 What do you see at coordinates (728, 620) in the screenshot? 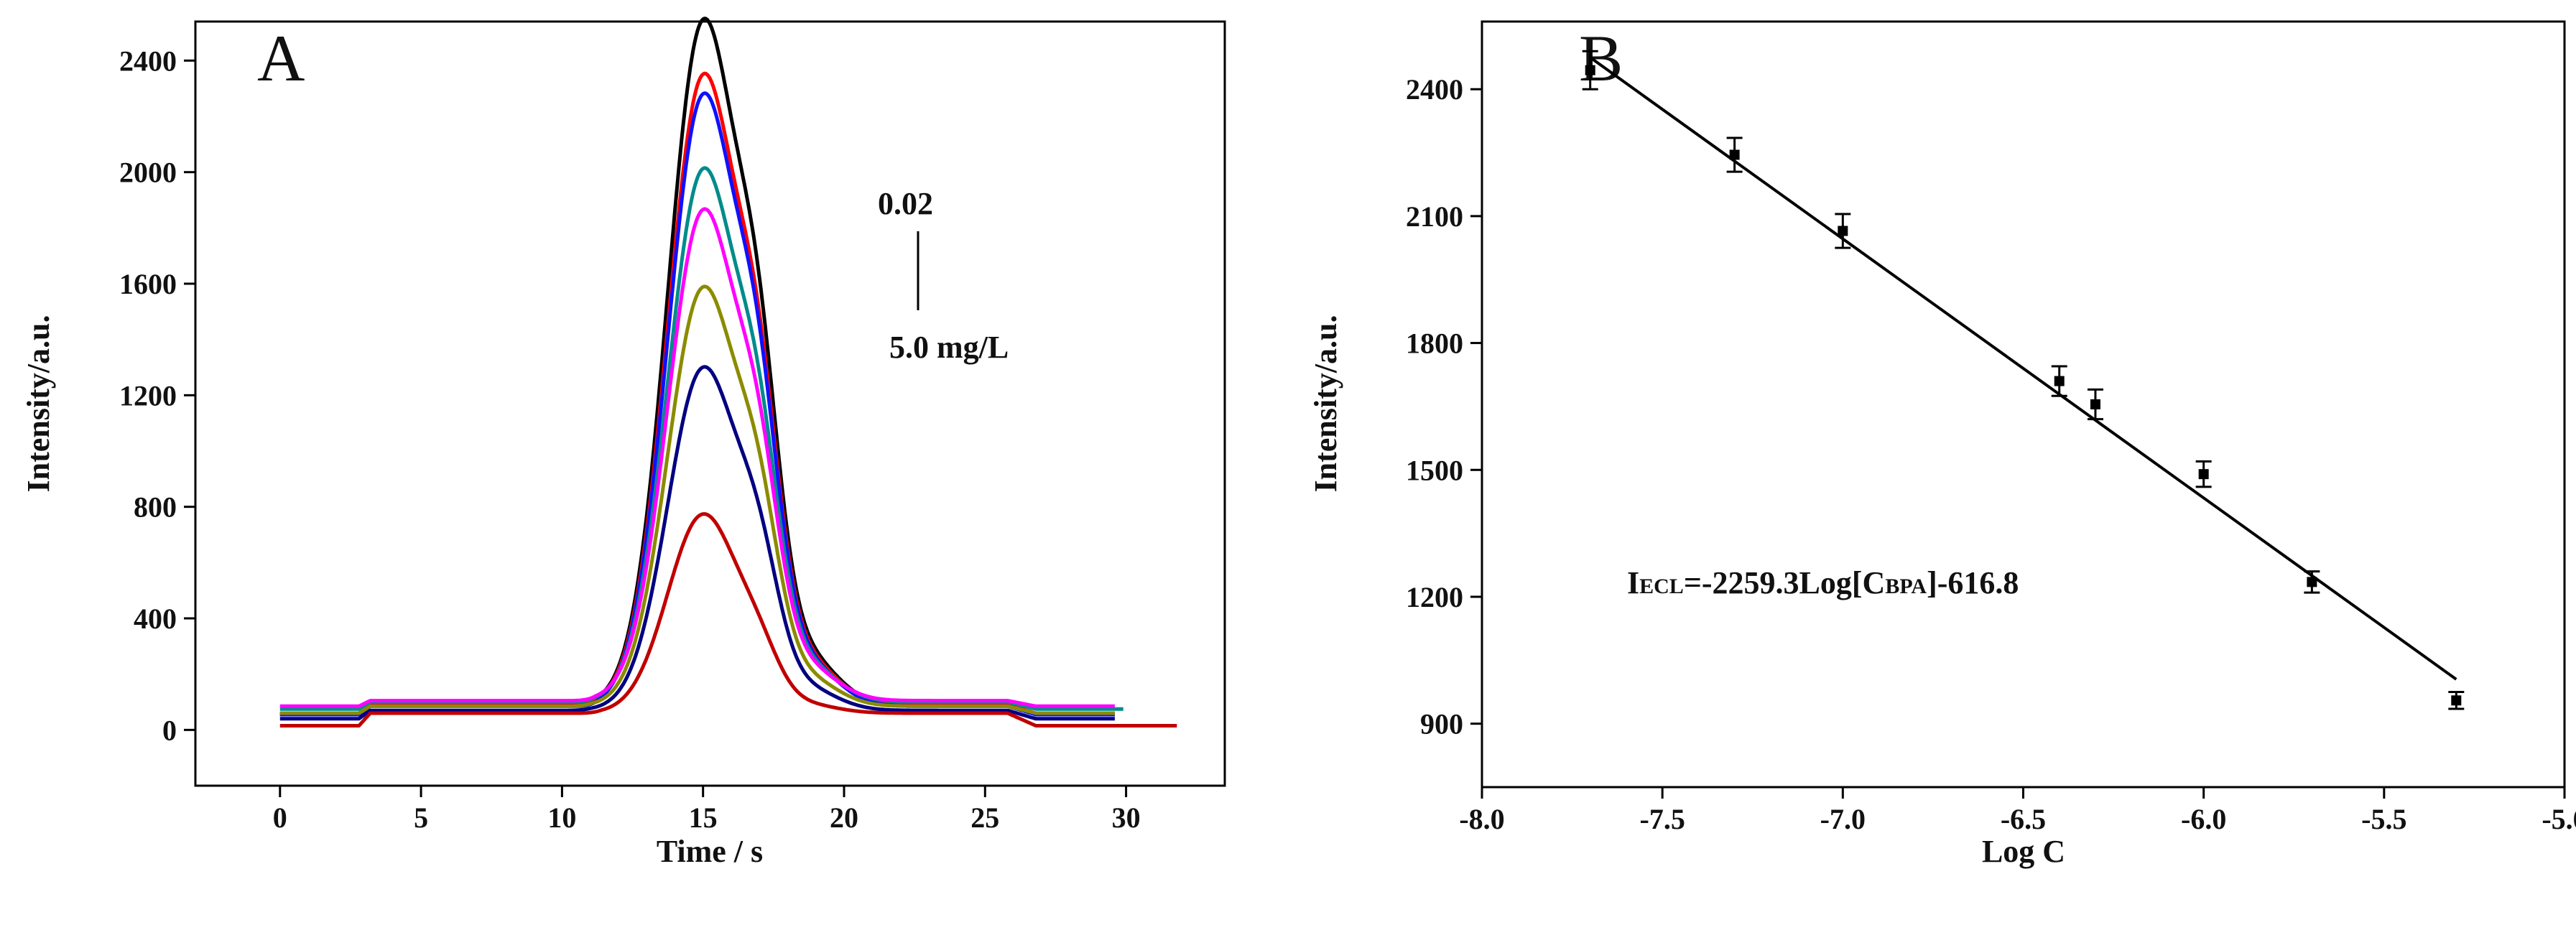
I see `series-line-dark-red` at bounding box center [728, 620].